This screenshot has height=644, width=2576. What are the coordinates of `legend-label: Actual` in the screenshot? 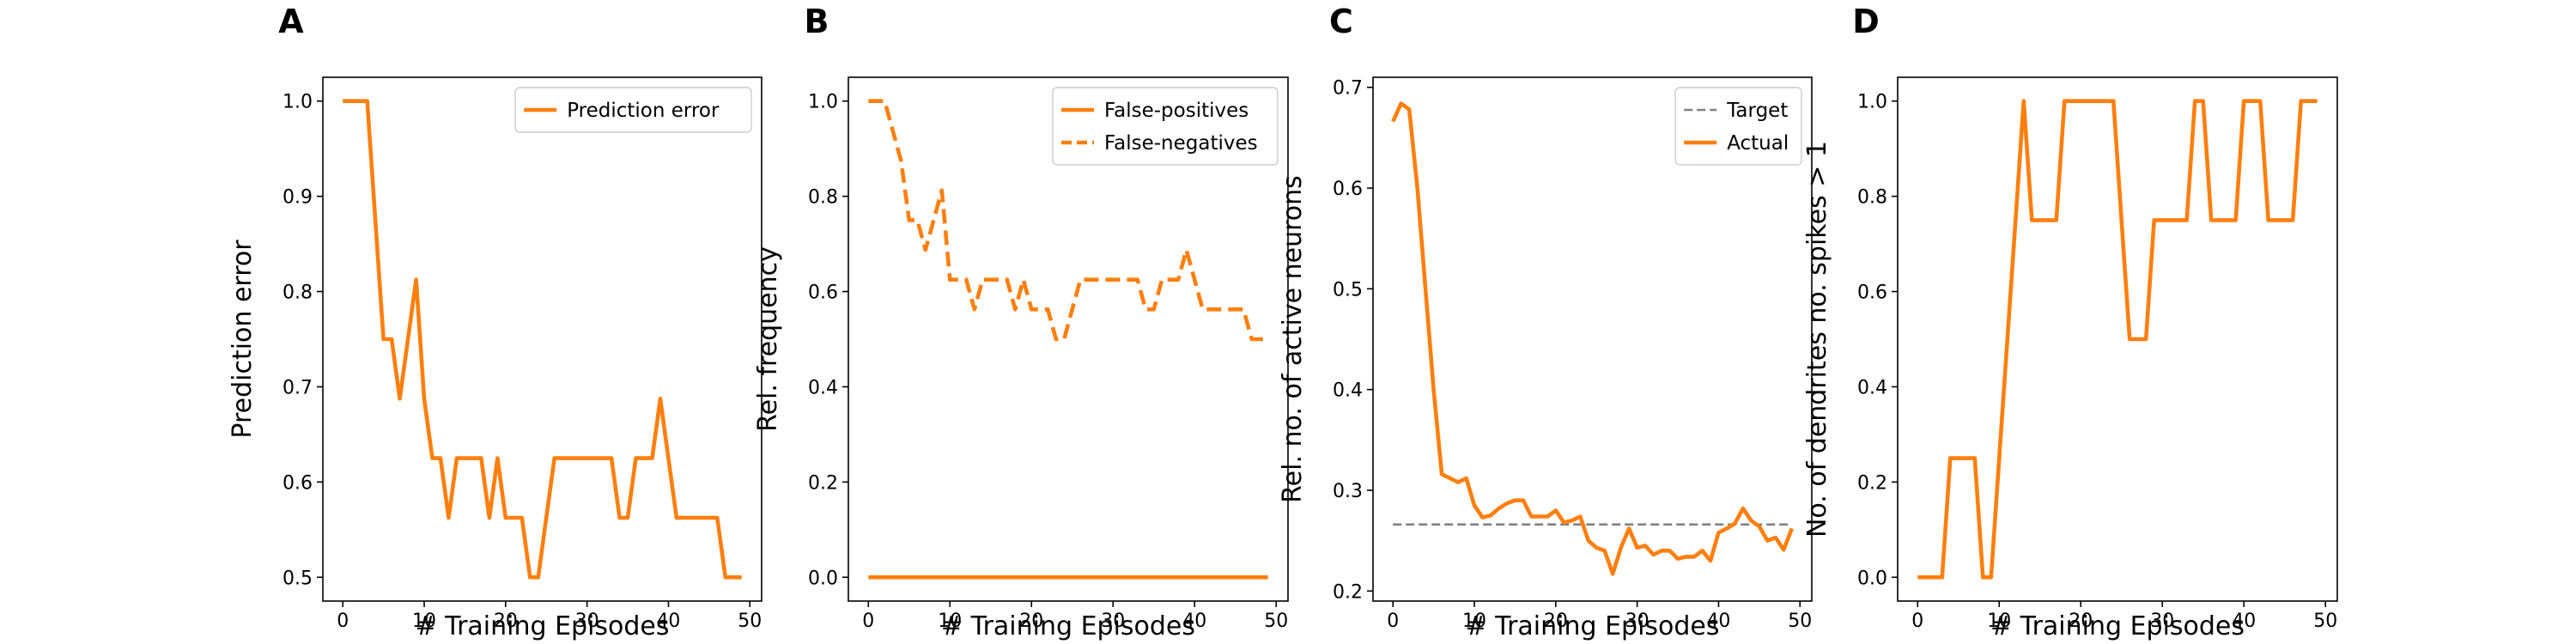 It's located at (1758, 143).